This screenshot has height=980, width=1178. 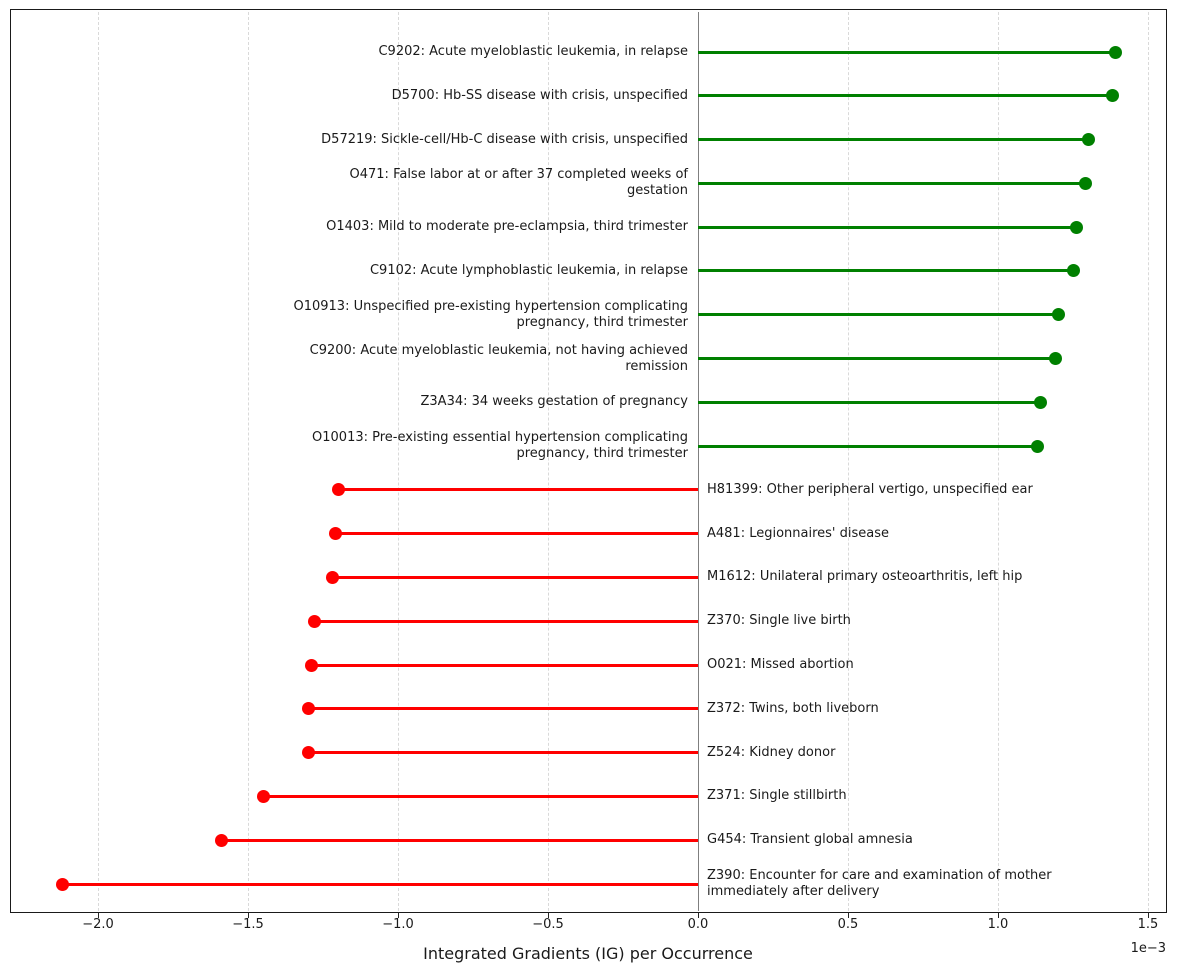 I want to click on x-tick-label: 1.5, so click(x=1148, y=924).